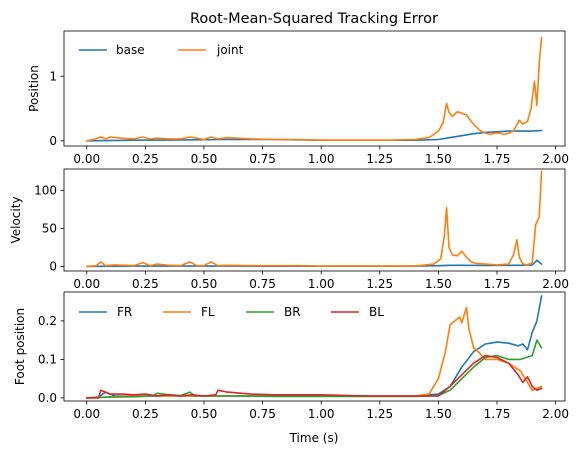 The height and width of the screenshot is (455, 578). Describe the element at coordinates (314, 135) in the screenshot. I see `position-line-base` at that location.